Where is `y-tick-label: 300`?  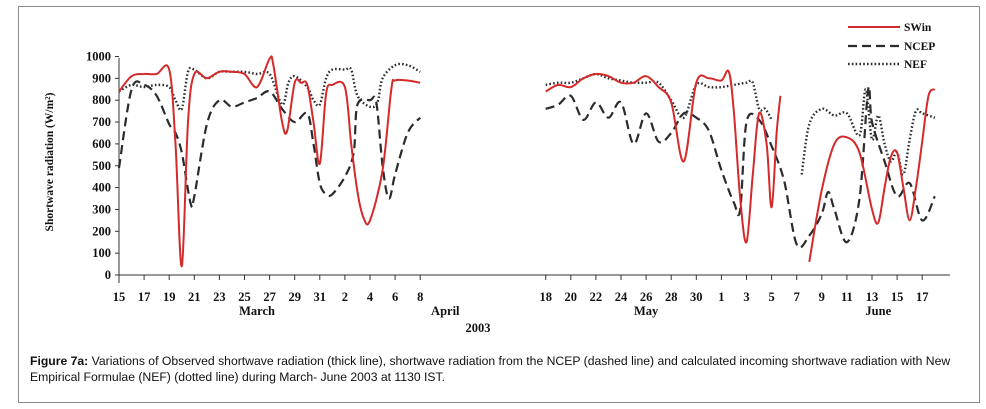 y-tick-label: 300 is located at coordinates (101, 209).